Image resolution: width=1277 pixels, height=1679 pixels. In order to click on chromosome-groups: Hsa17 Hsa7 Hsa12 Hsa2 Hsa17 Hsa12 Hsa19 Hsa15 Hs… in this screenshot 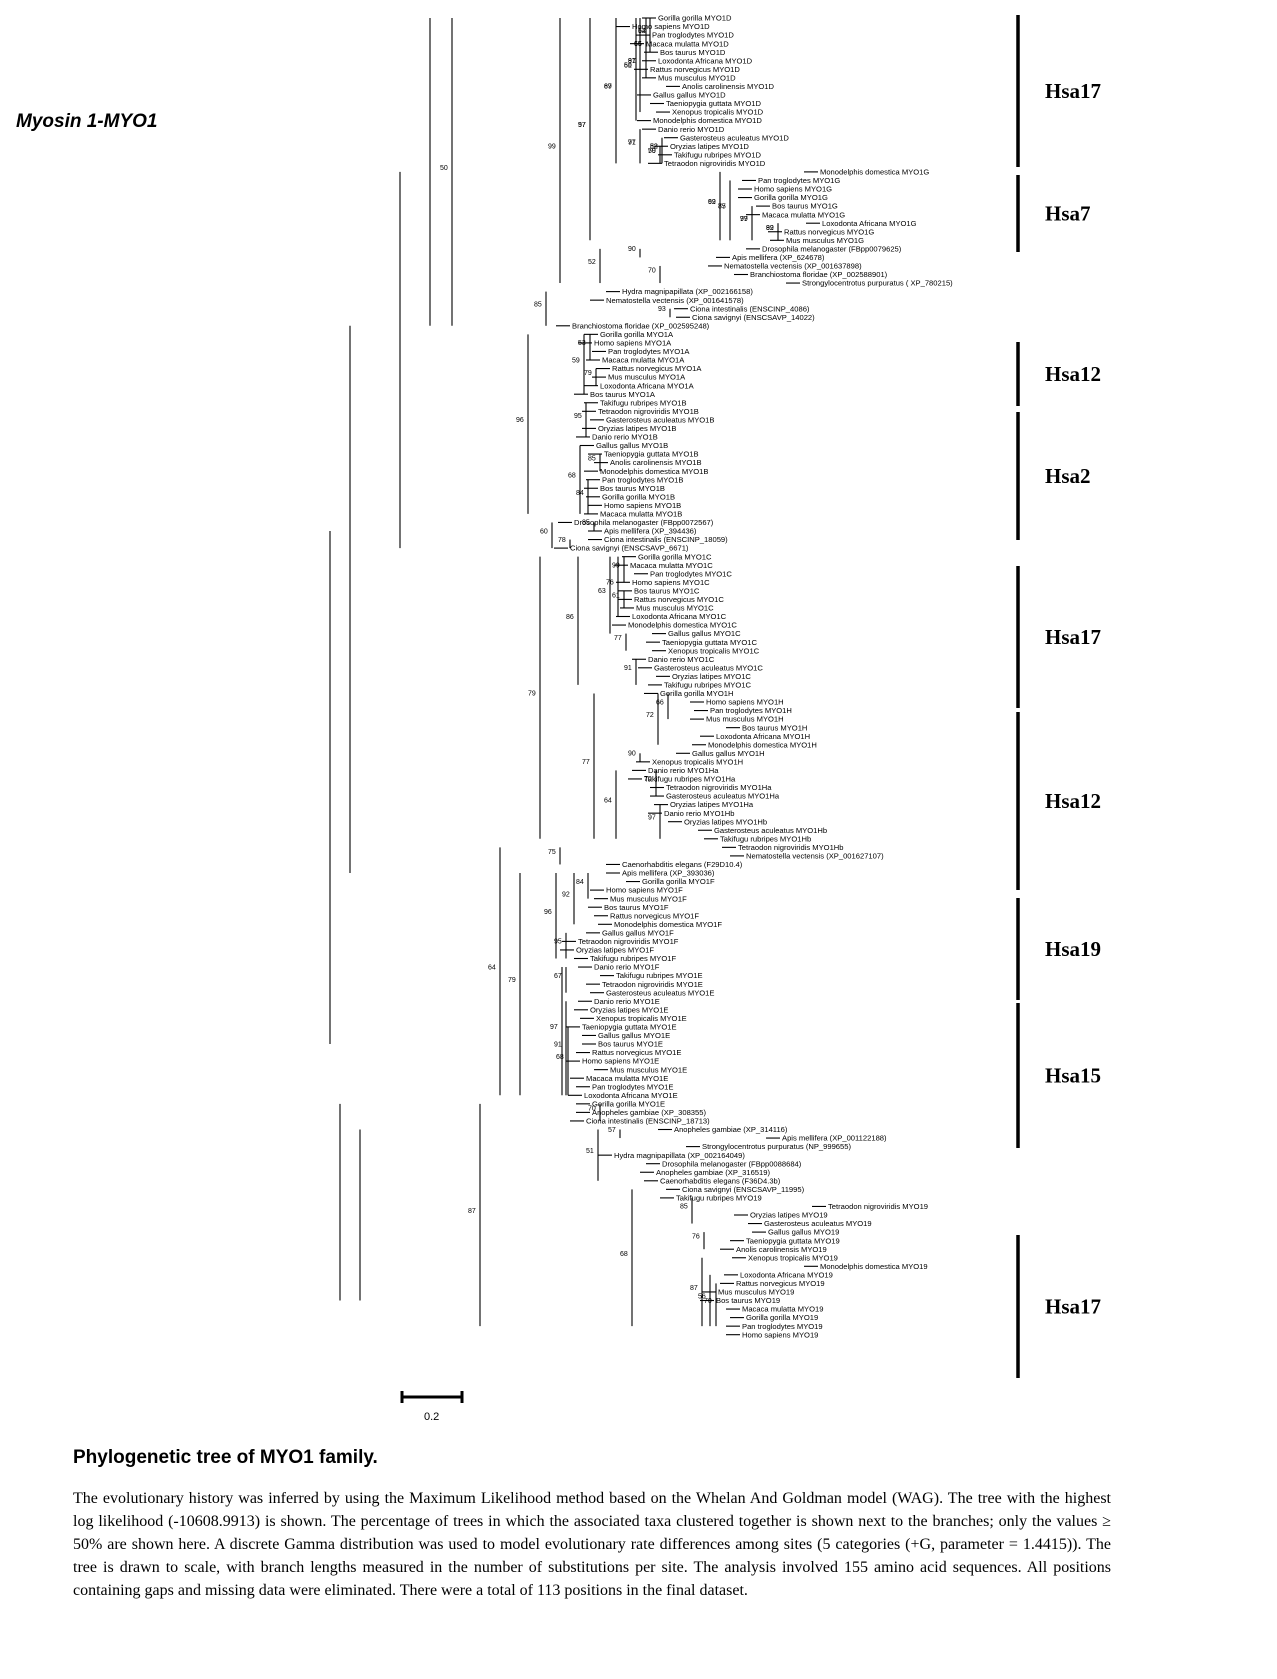, I will do `click(1058, 696)`.